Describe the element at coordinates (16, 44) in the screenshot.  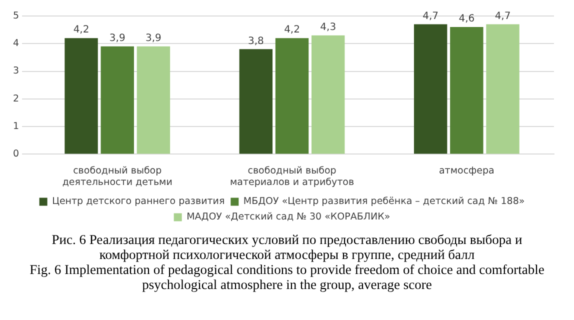
I see `y-tick-label: 4` at that location.